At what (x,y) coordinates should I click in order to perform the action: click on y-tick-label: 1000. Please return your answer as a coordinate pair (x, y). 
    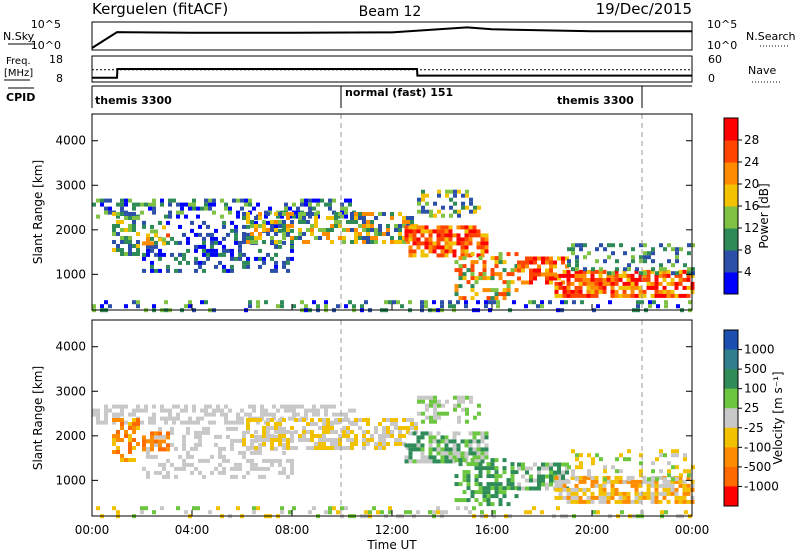
    Looking at the image, I should click on (70, 274).